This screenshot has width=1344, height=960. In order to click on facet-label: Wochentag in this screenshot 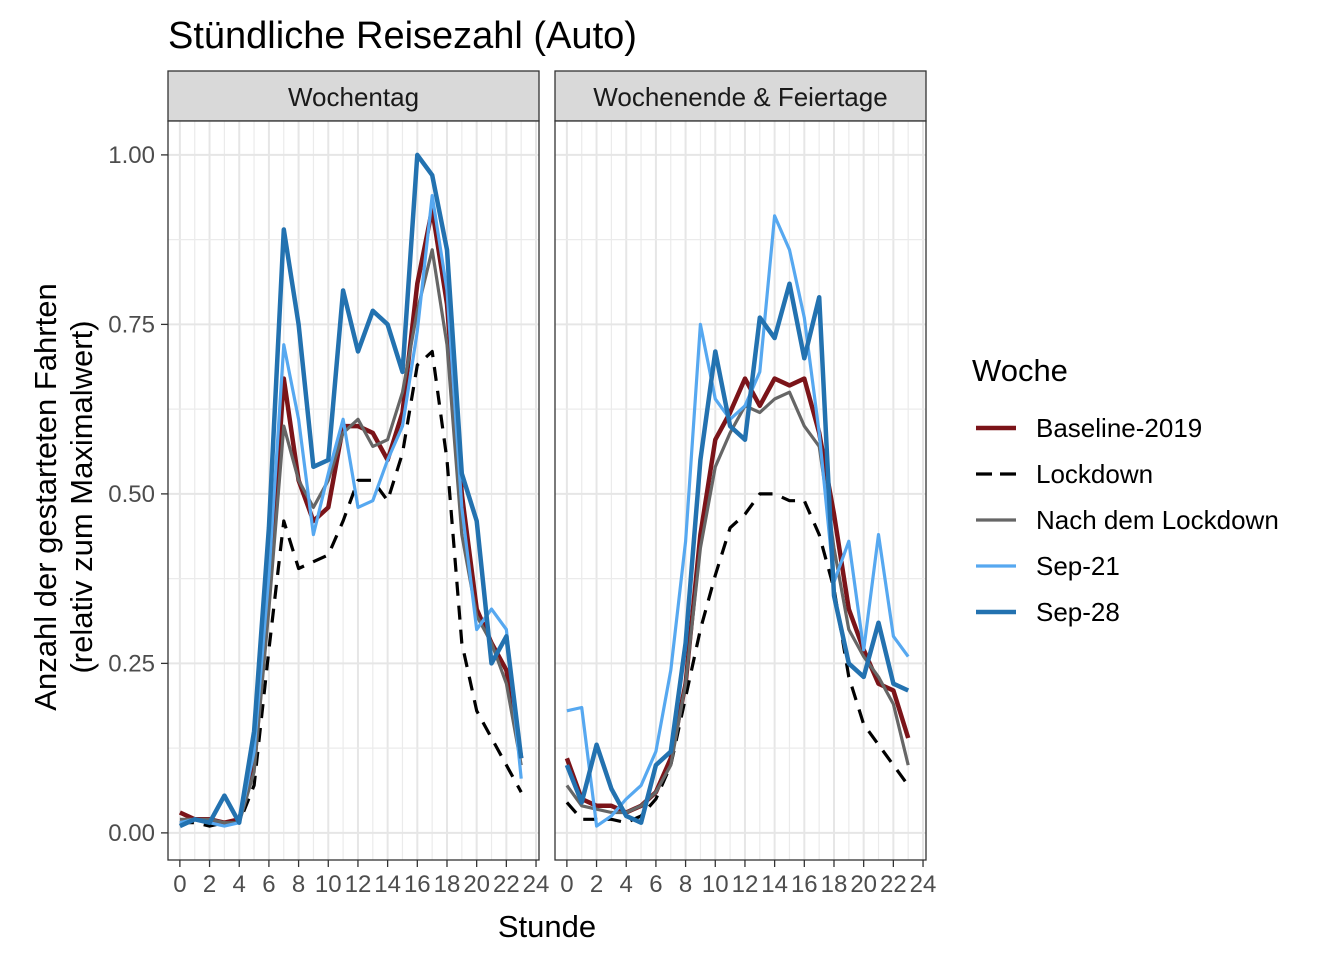, I will do `click(353, 97)`.